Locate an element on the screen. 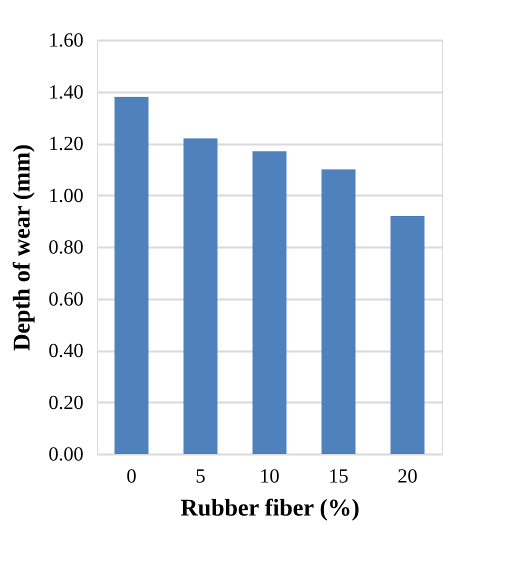 The image size is (526, 574). x-axis-title: Rubber fiber (%) is located at coordinates (270, 509).